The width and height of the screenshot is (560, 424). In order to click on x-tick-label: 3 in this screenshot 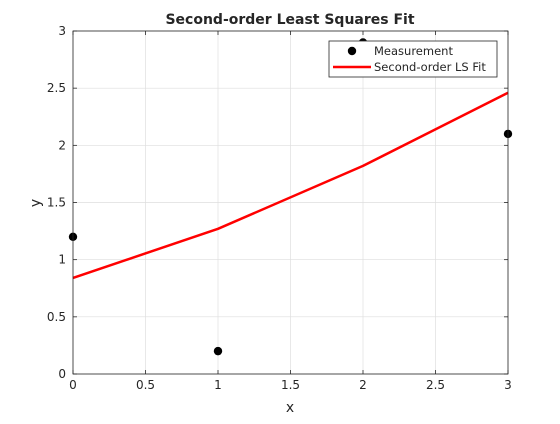, I will do `click(508, 385)`.